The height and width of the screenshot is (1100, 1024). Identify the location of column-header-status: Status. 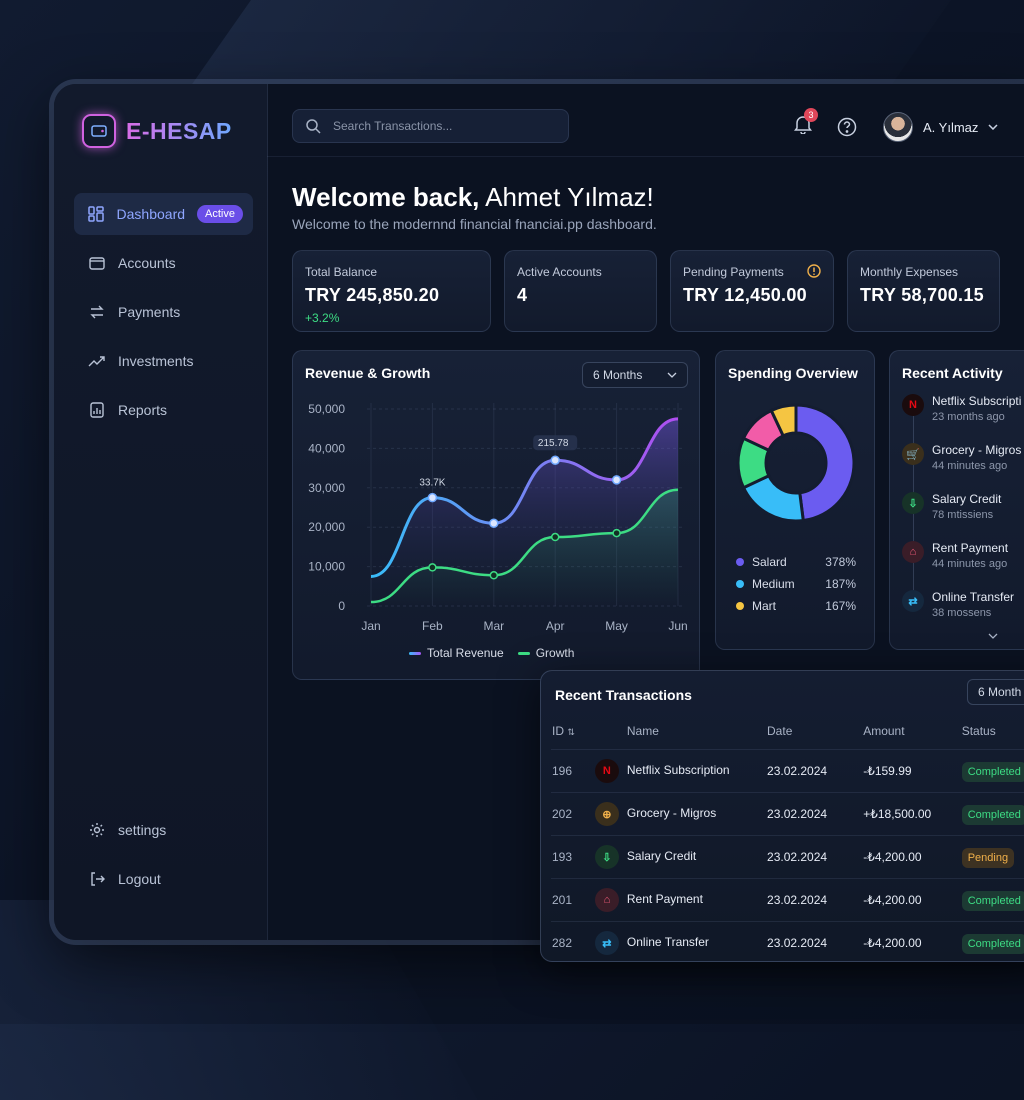
(978, 731).